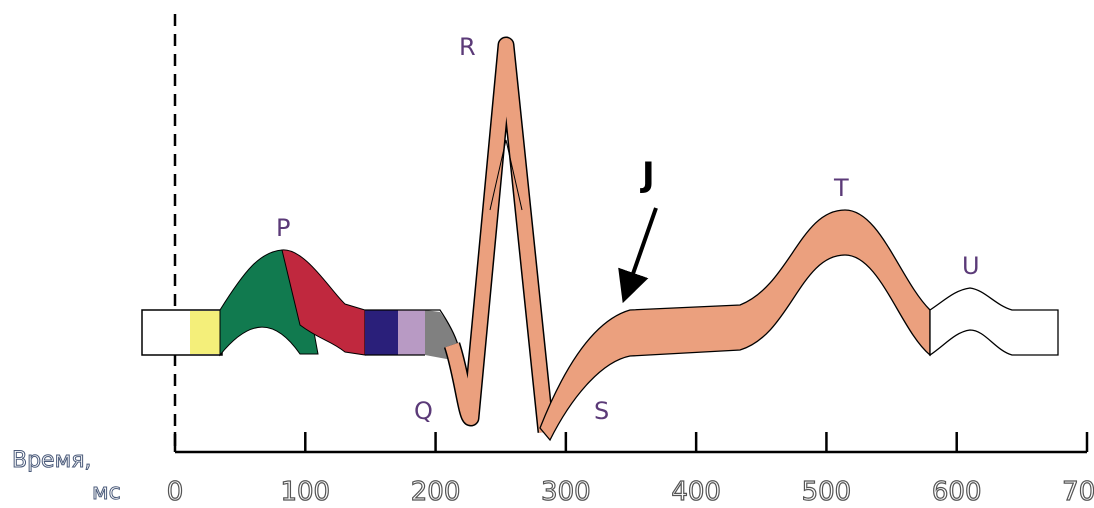 This screenshot has width=1094, height=508. Describe the element at coordinates (499, 235) in the screenshot. I see `qrs-complex` at that location.